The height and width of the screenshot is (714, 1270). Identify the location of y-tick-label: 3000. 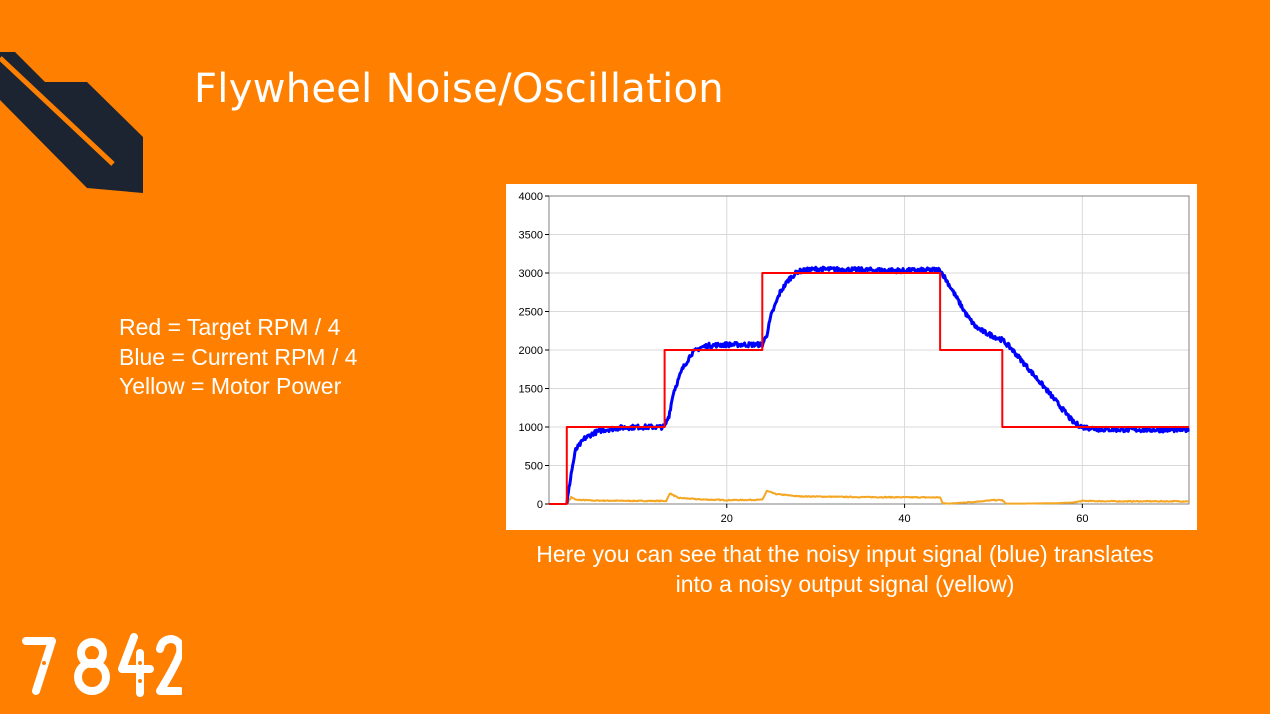
(531, 274).